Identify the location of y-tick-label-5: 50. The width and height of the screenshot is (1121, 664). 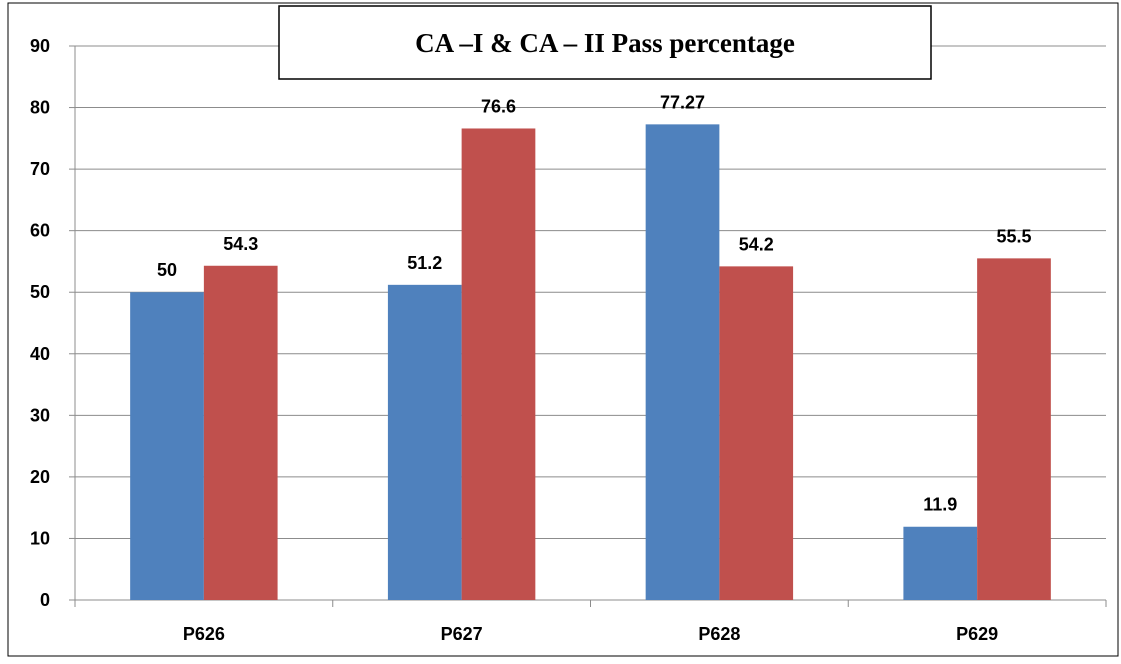
(40, 292).